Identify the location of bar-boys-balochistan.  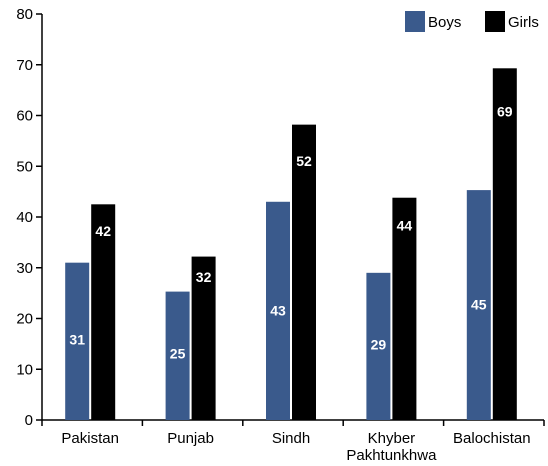
(478, 305).